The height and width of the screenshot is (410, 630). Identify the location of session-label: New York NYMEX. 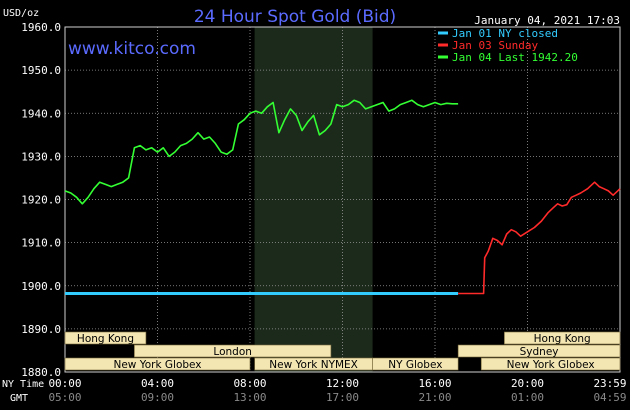
(313, 365).